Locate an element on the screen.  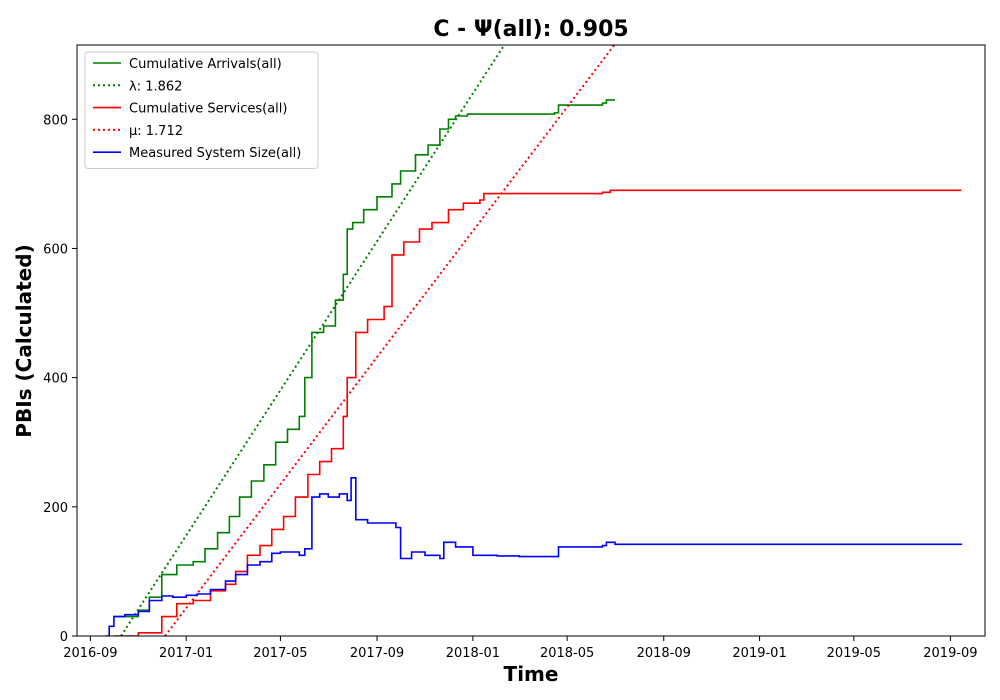
y-axis-label: PBIs (Calculated) is located at coordinates (24, 340).